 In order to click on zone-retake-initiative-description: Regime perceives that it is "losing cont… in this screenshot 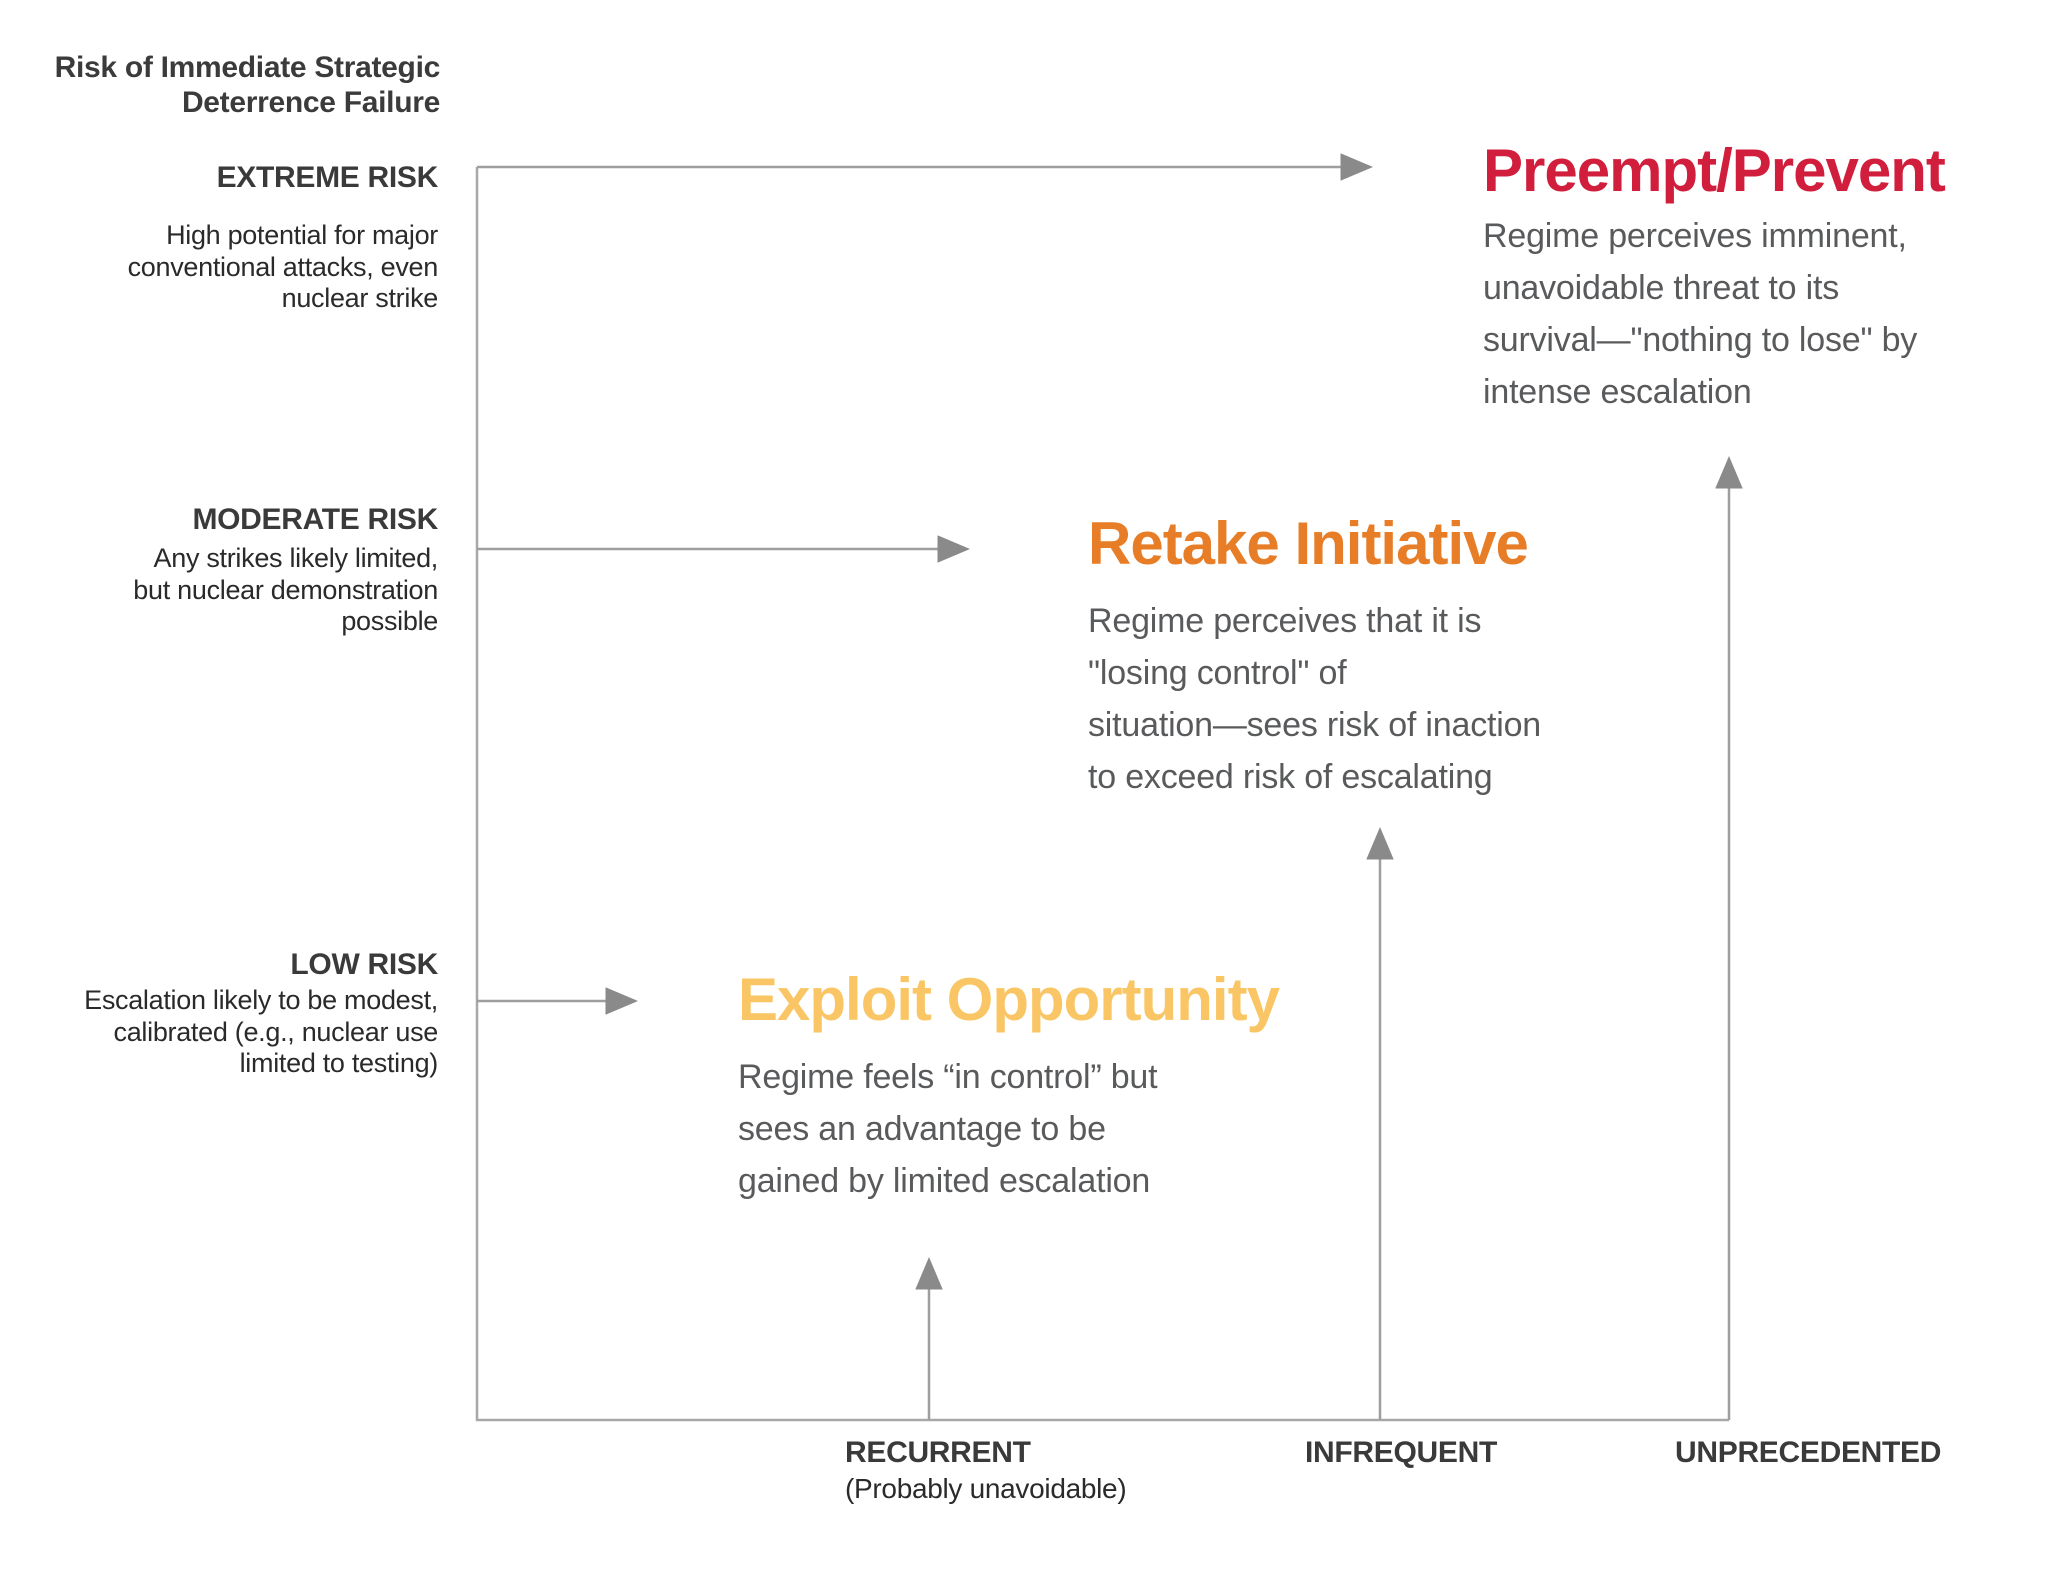, I will do `click(1315, 699)`.